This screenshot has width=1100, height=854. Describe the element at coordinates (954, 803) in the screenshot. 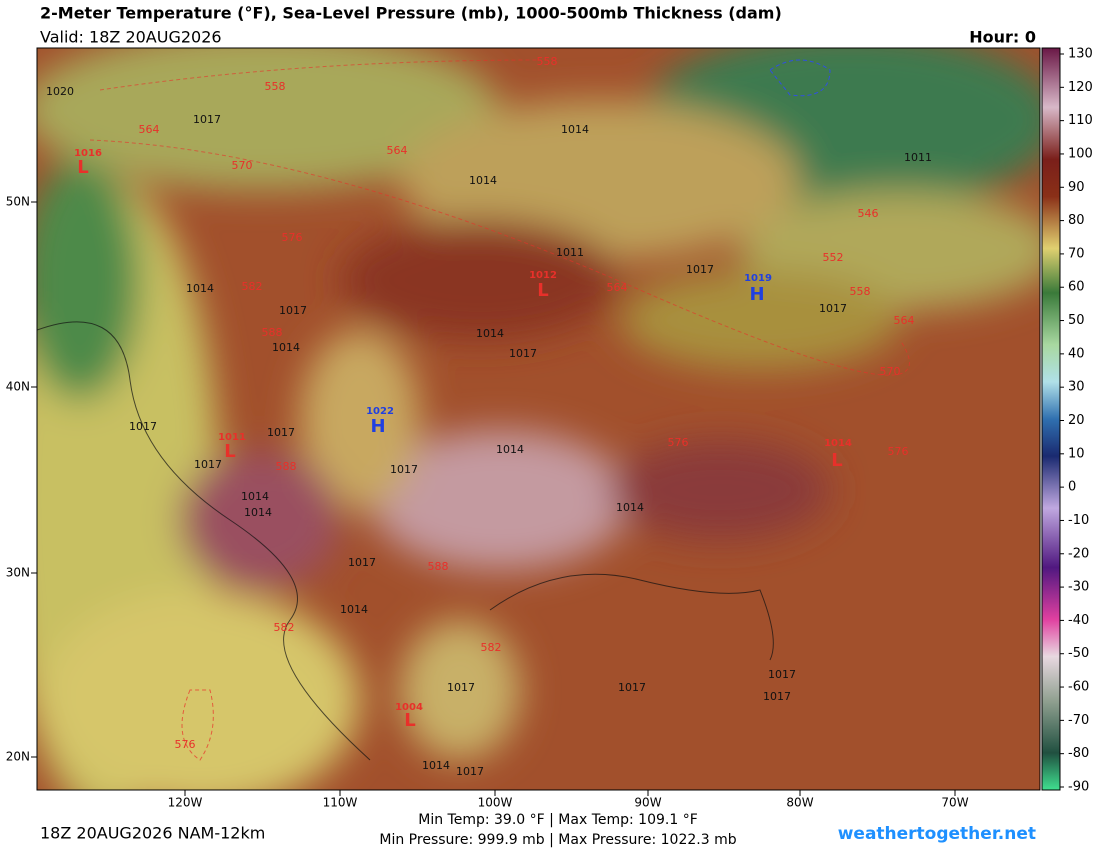

I see `lon-label: 70W` at that location.